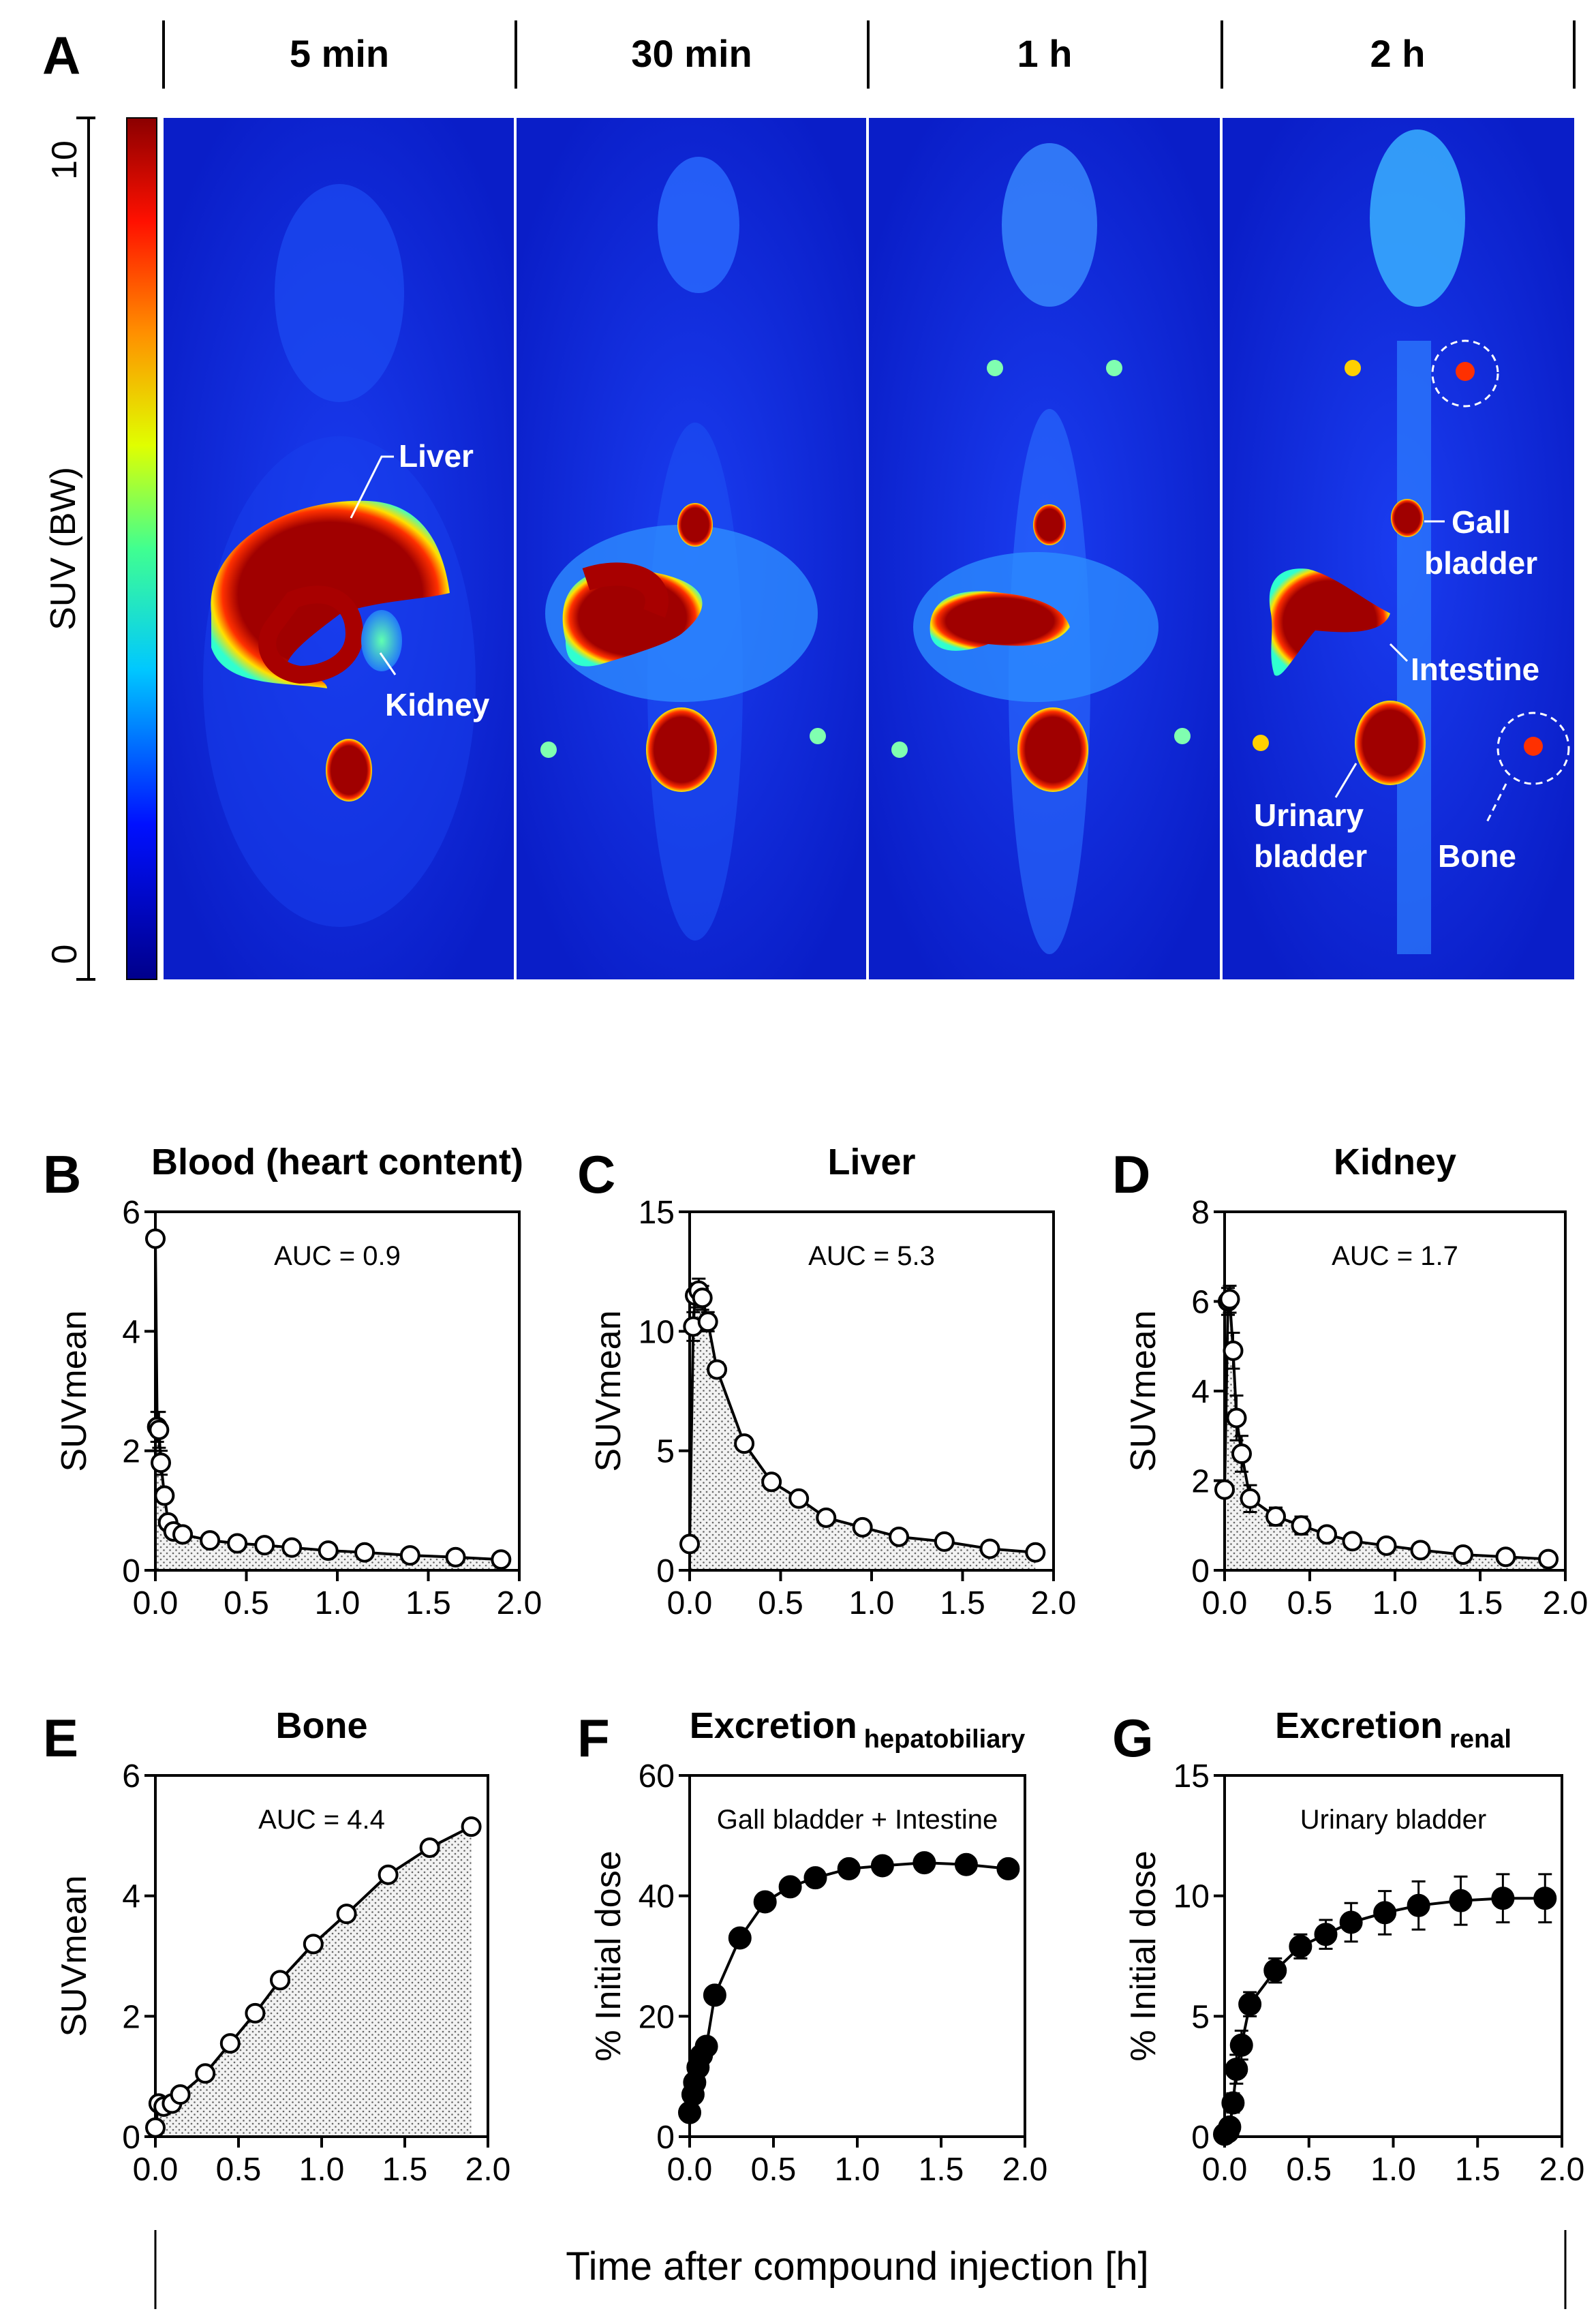  I want to click on chart-annotation: AUC = 5.3, so click(872, 1256).